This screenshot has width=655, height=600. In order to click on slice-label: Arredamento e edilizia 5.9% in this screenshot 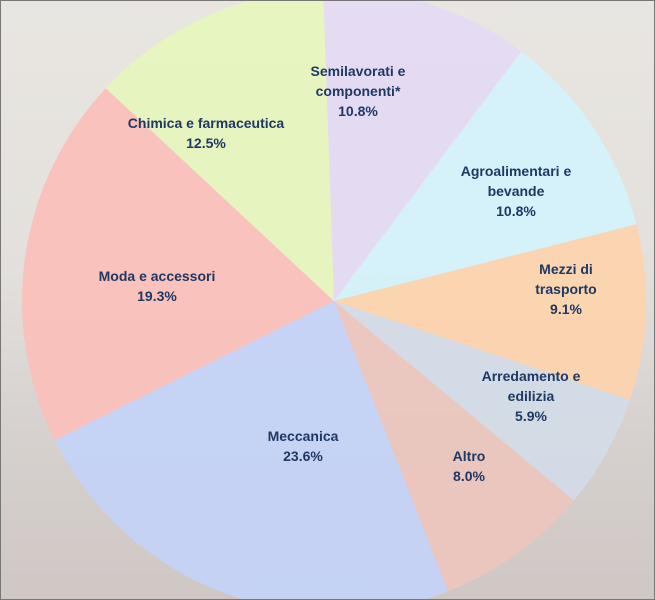, I will do `click(531, 396)`.